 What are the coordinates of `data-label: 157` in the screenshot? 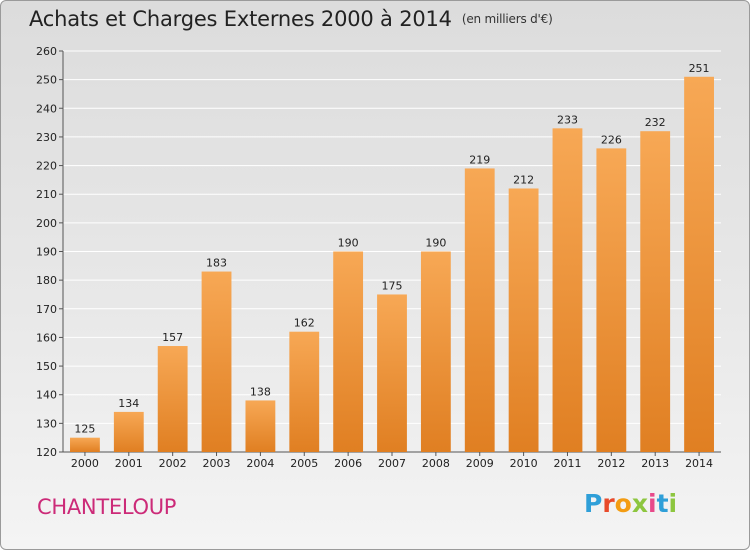 It's located at (172, 337).